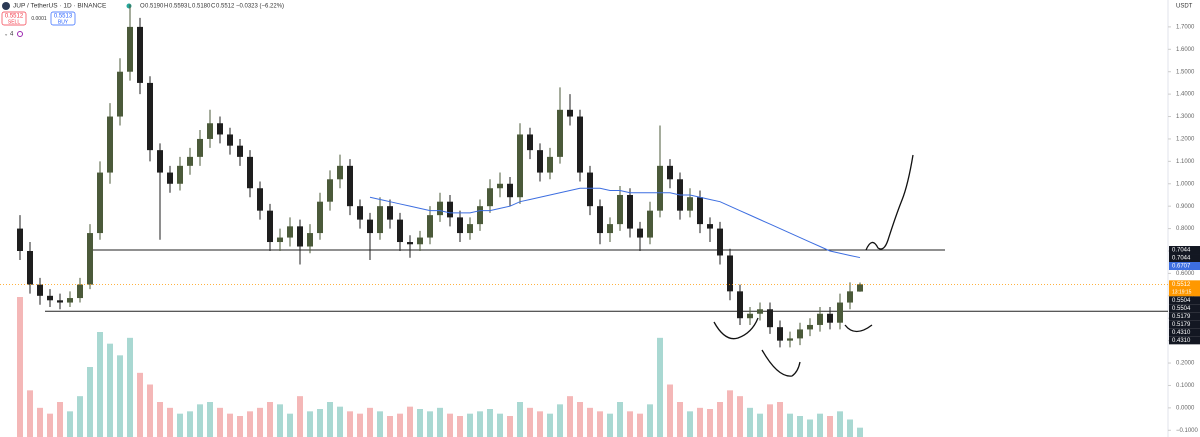 Image resolution: width=1200 pixels, height=437 pixels. Describe the element at coordinates (1185, 162) in the screenshot. I see `y-tick-label: 1.1000` at that location.